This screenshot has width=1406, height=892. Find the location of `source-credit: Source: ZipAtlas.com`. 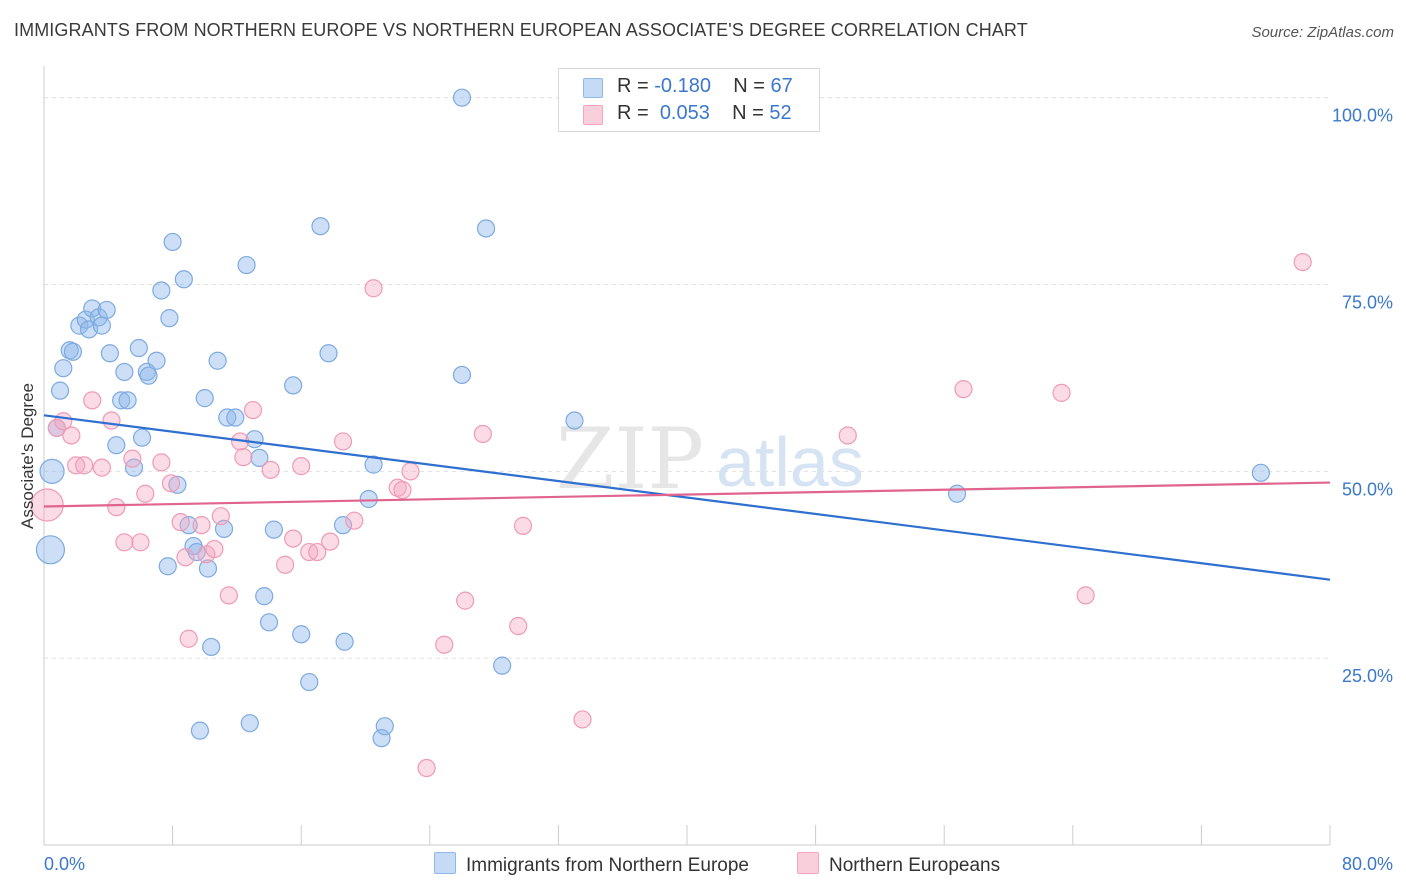

source-credit: Source: ZipAtlas.com is located at coordinates (1322, 32).